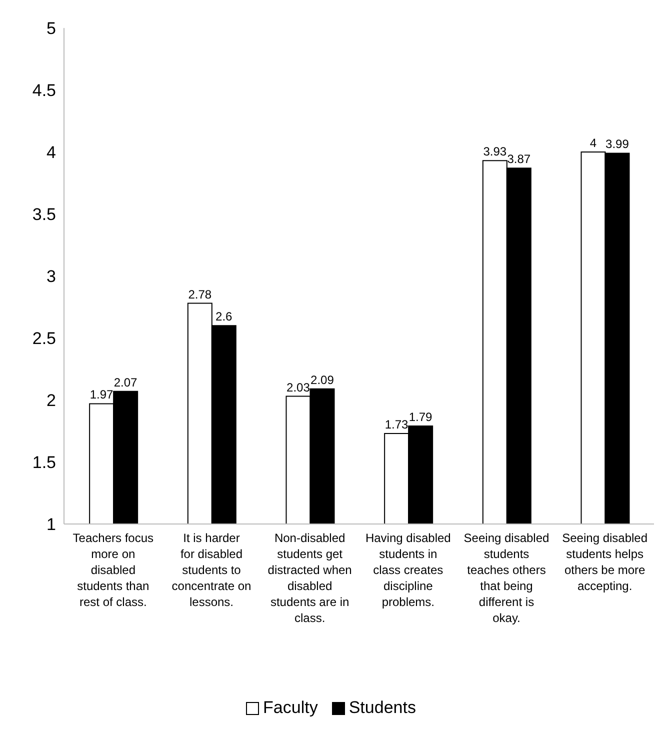 The width and height of the screenshot is (672, 736). What do you see at coordinates (102, 395) in the screenshot?
I see `data-label: 1.97` at bounding box center [102, 395].